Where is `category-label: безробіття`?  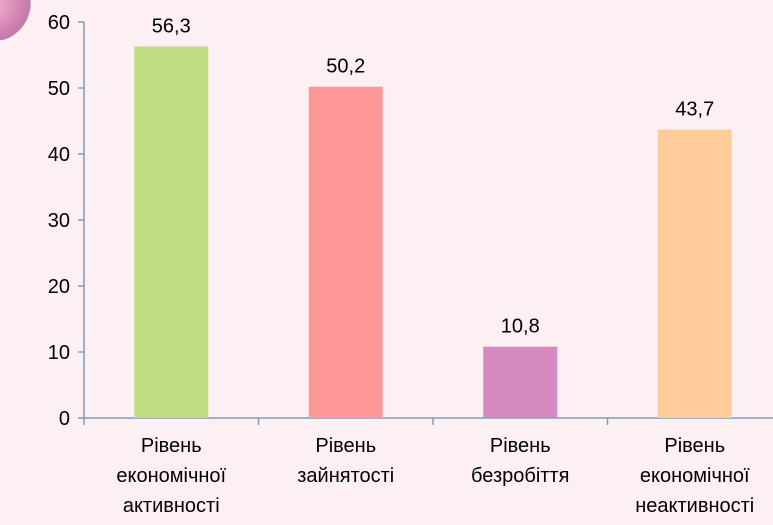
category-label: безробіття is located at coordinates (520, 476).